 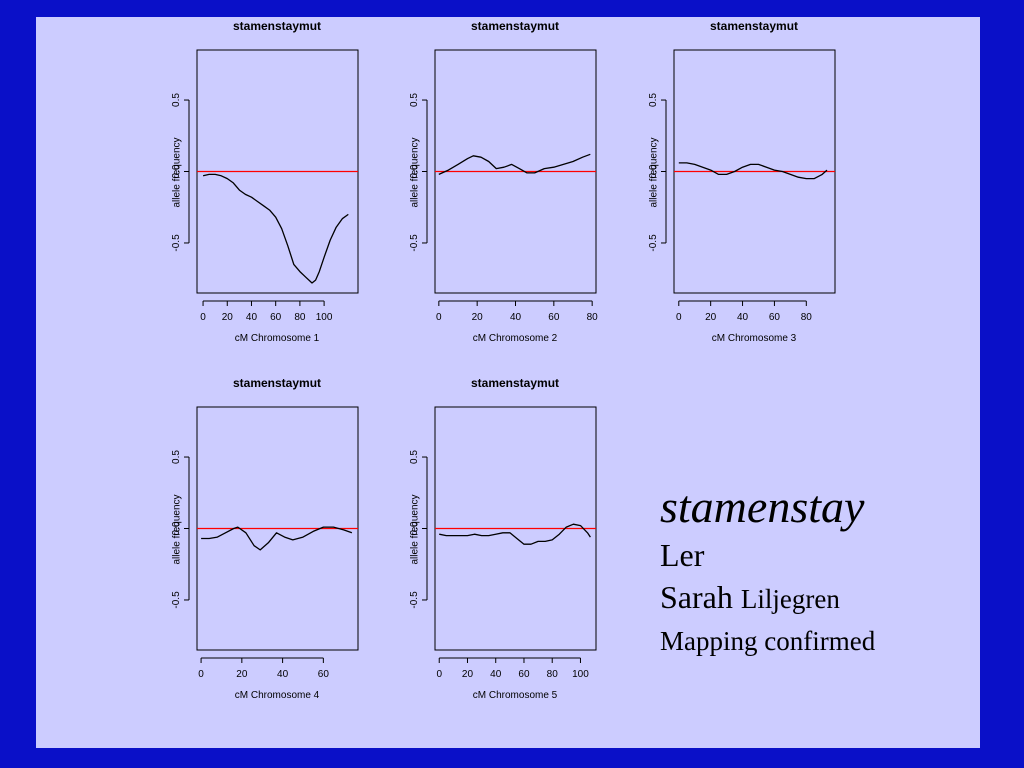 I want to click on x-axis-label: cM Chromosome 5, so click(x=515, y=695).